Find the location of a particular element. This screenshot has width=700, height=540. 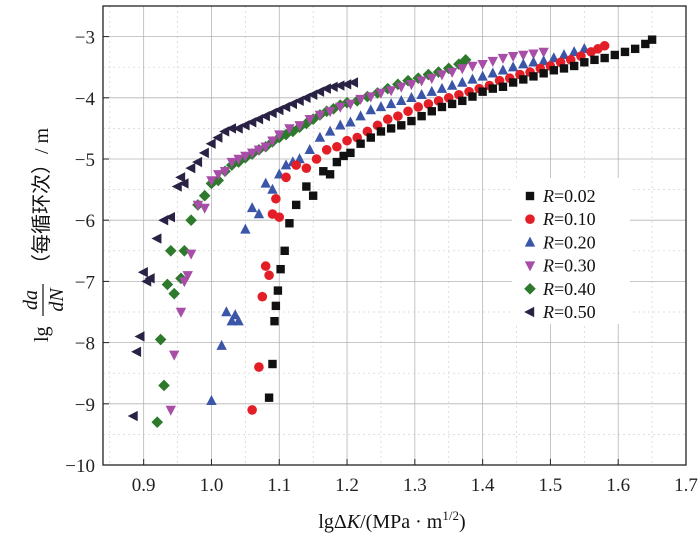

x-axis-title: lgΔK/(MPa · m1/2) is located at coordinates (391, 520).